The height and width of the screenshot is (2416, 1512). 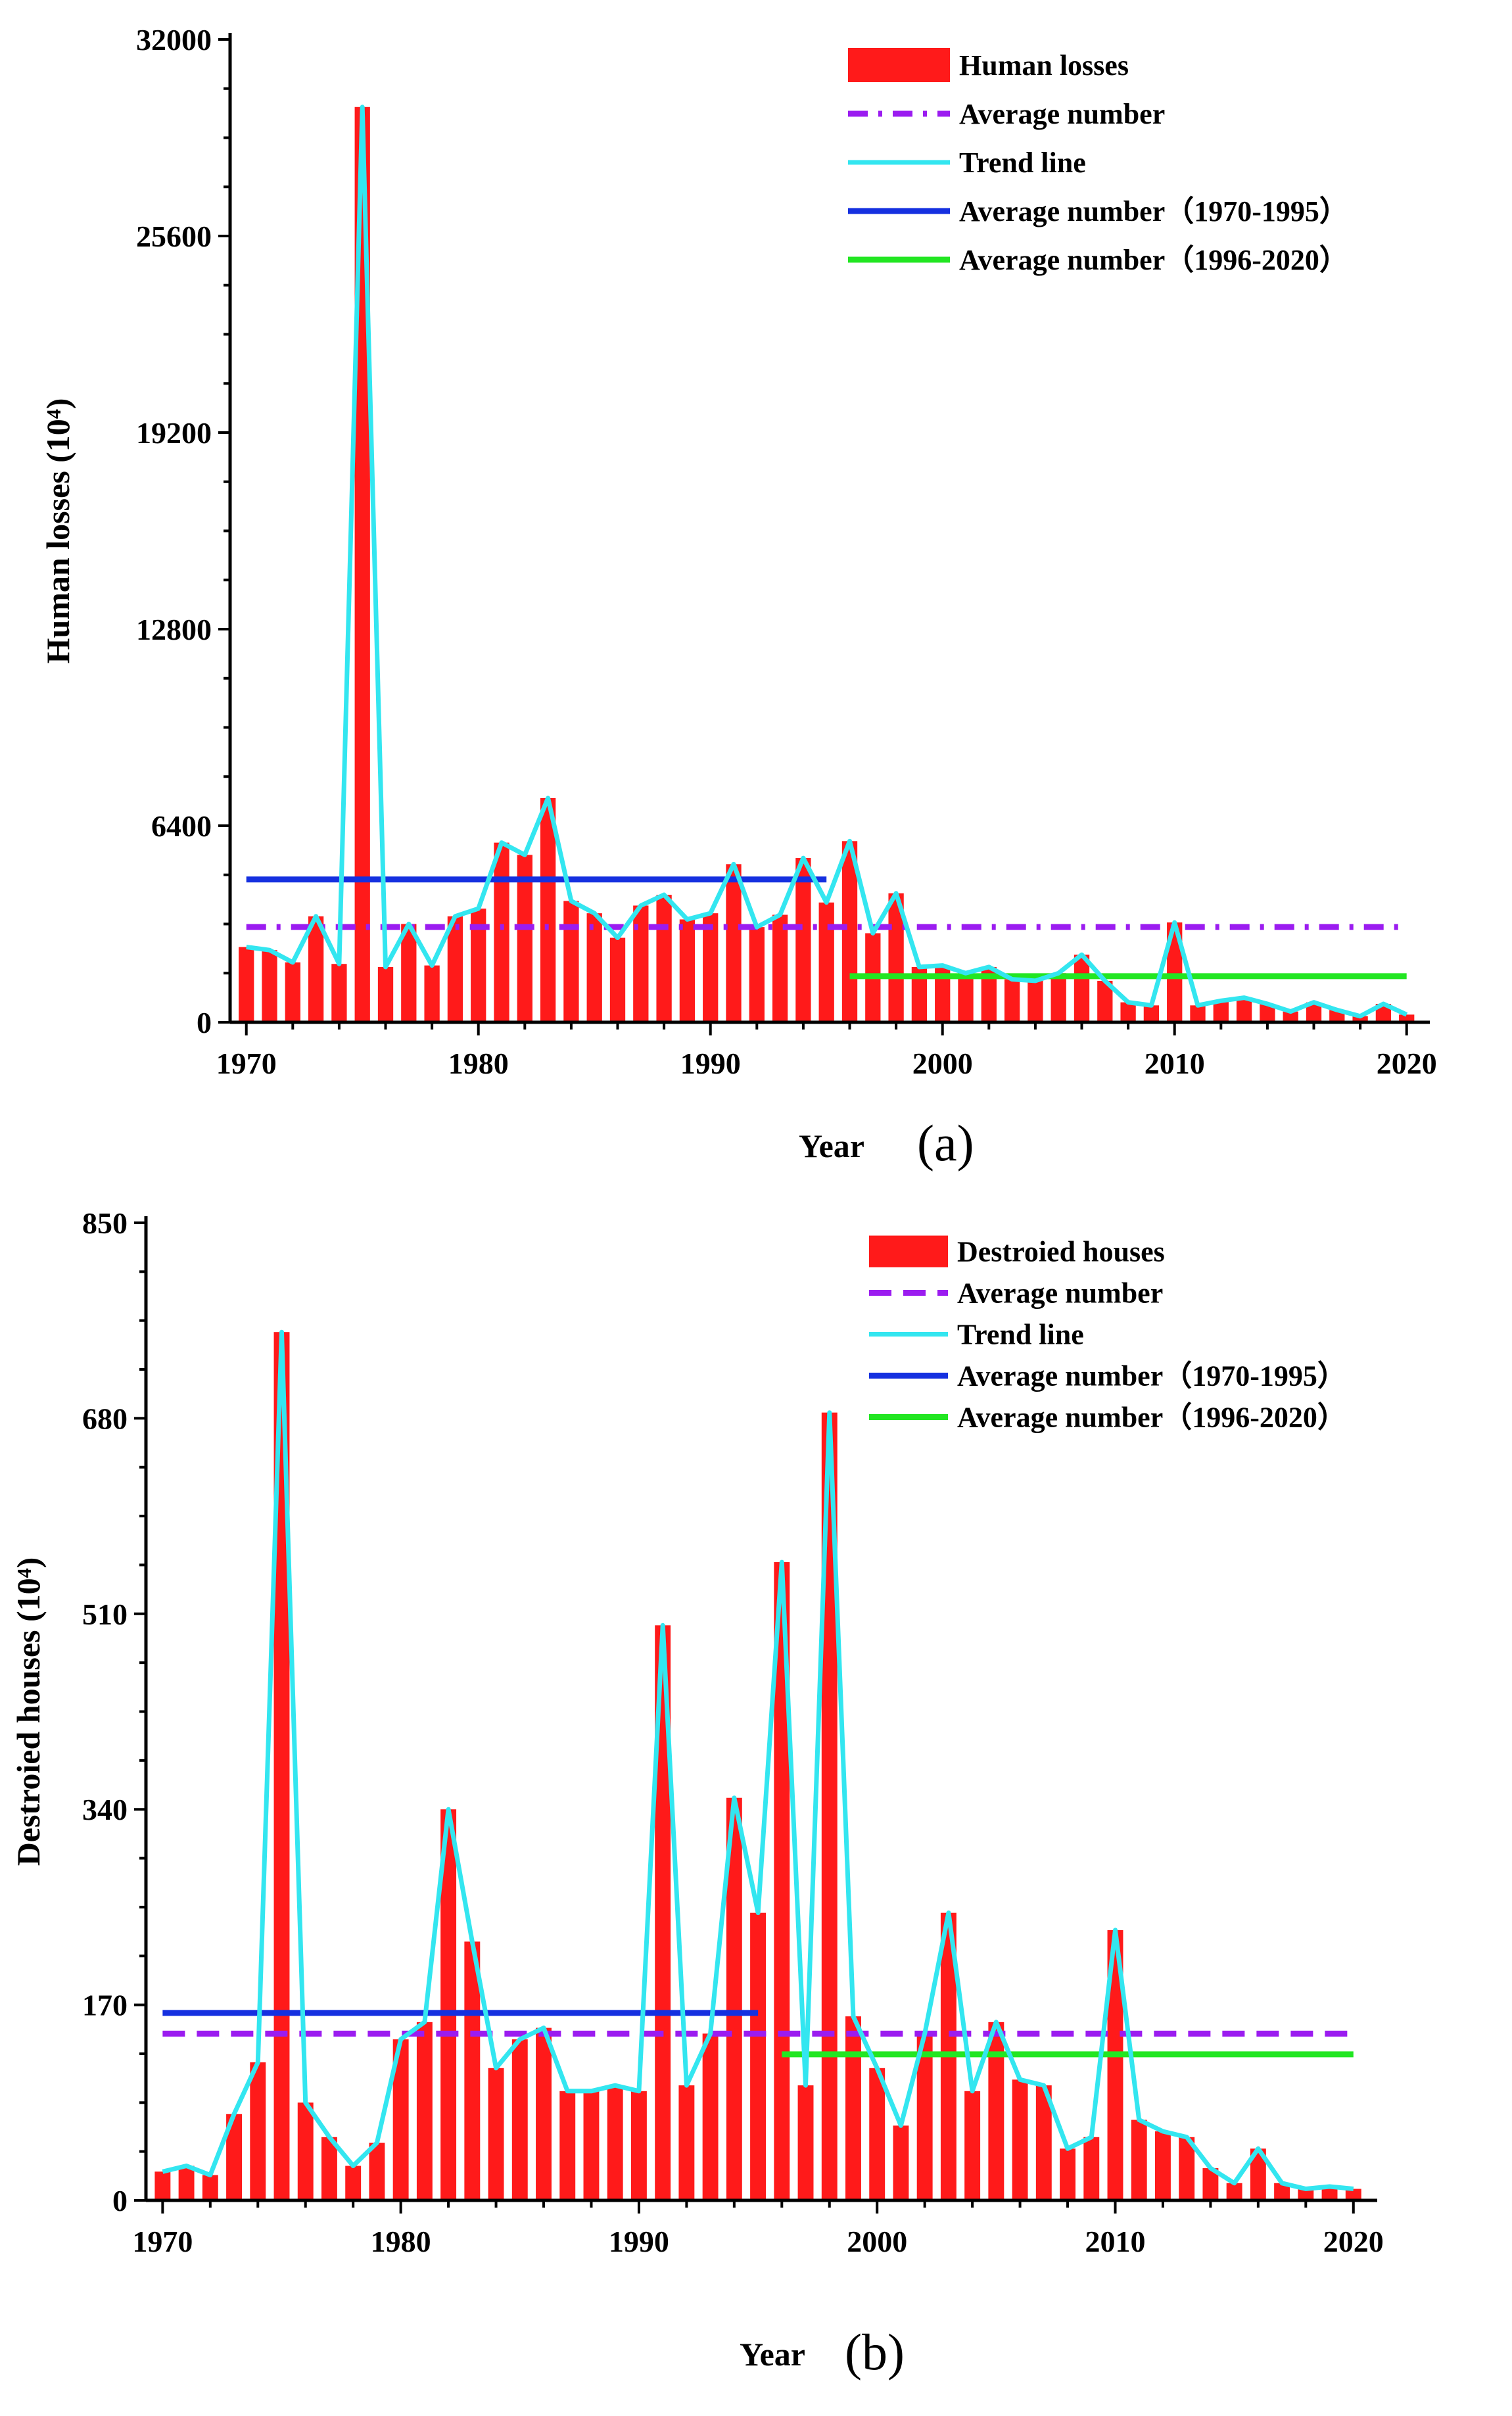 What do you see at coordinates (174, 237) in the screenshot?
I see `y-tick-label: 25600` at bounding box center [174, 237].